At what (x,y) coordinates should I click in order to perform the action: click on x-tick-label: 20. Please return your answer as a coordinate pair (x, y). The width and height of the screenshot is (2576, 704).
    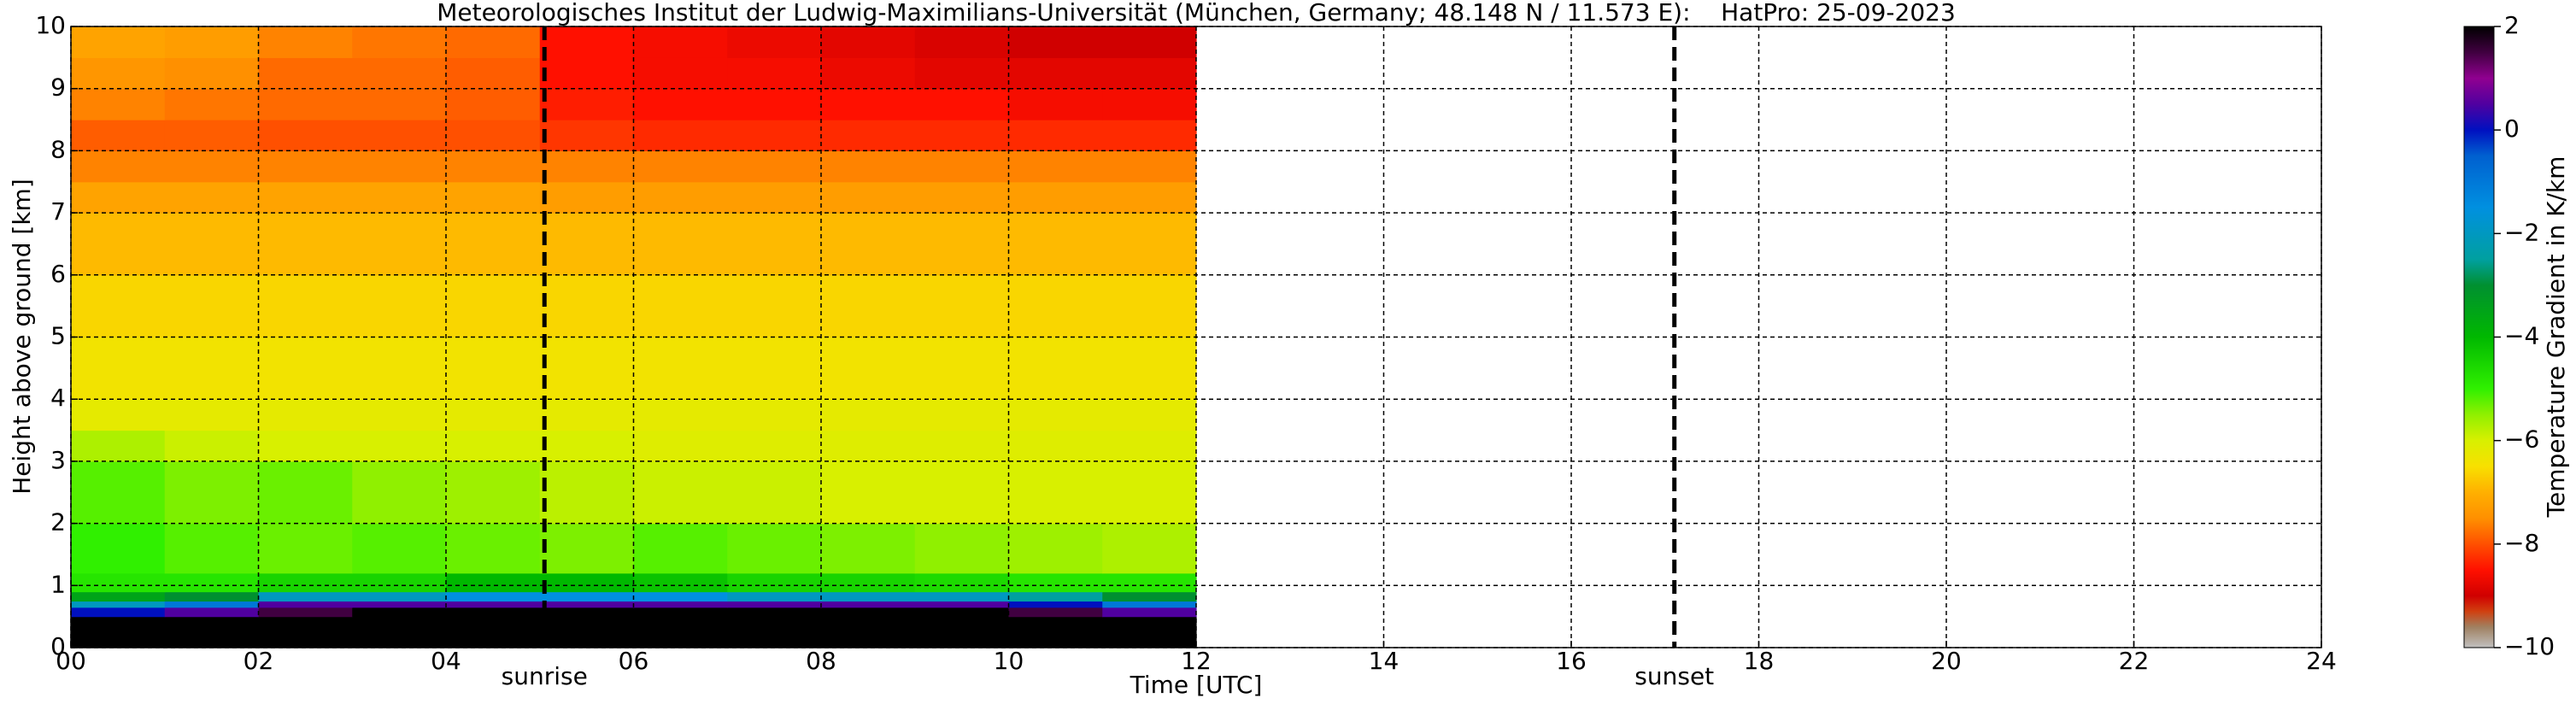
    Looking at the image, I should click on (1946, 661).